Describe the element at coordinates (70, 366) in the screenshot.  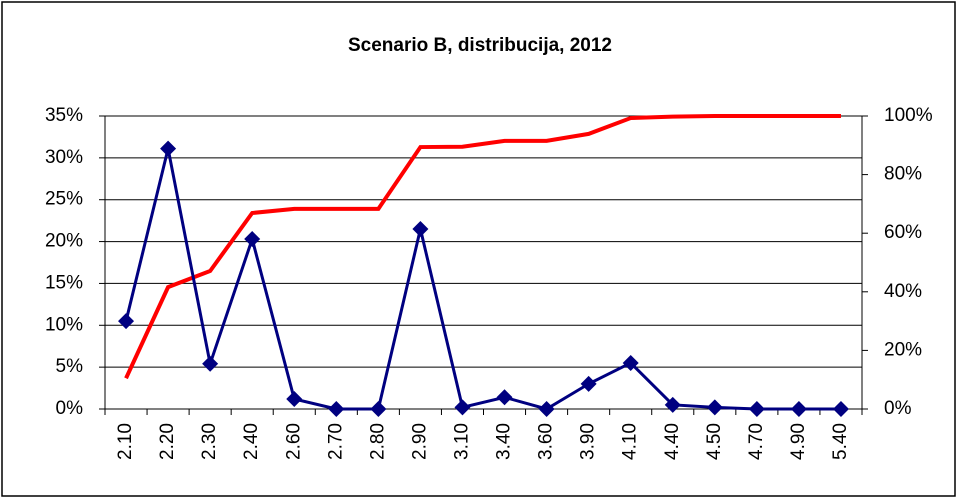
I see `y-tick-label: 5%` at that location.